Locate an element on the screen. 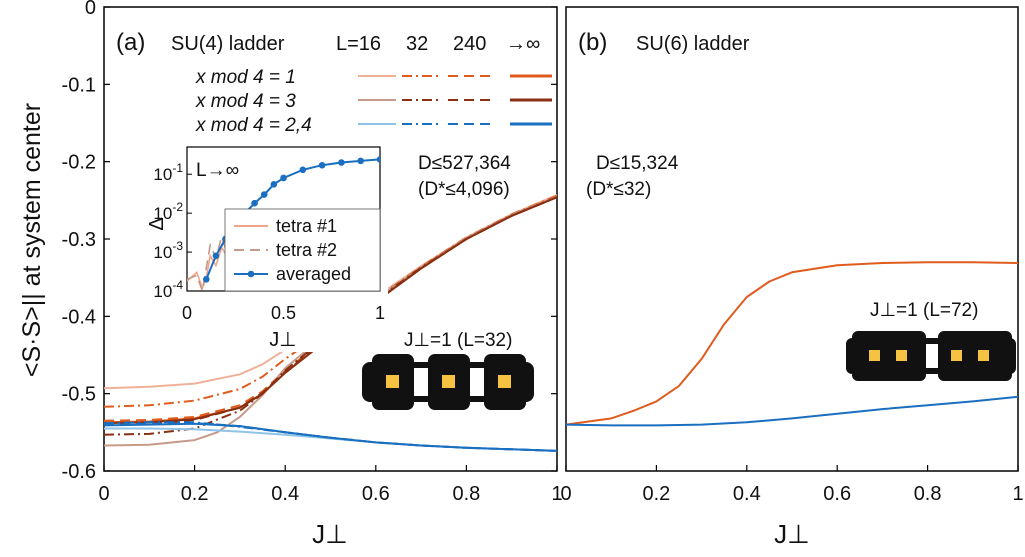  panel-a-label: (a) is located at coordinates (130, 42).